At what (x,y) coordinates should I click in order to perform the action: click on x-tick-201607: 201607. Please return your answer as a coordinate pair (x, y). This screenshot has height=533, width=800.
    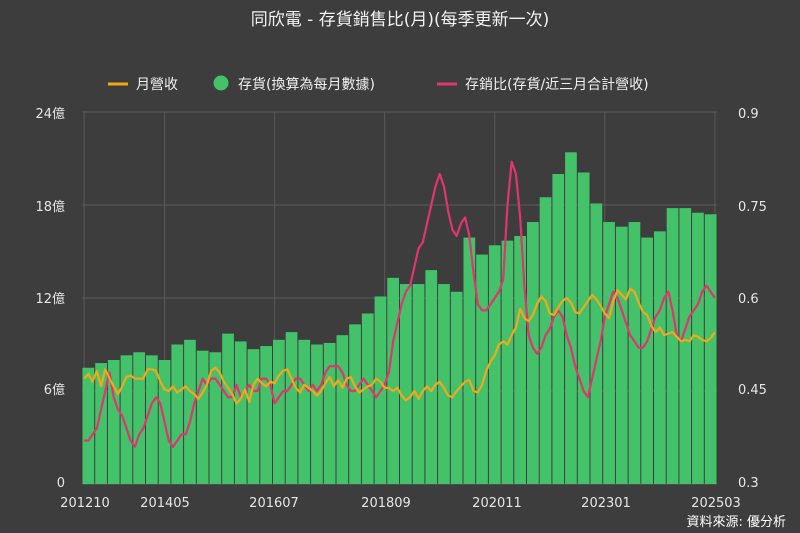
    Looking at the image, I should click on (274, 503).